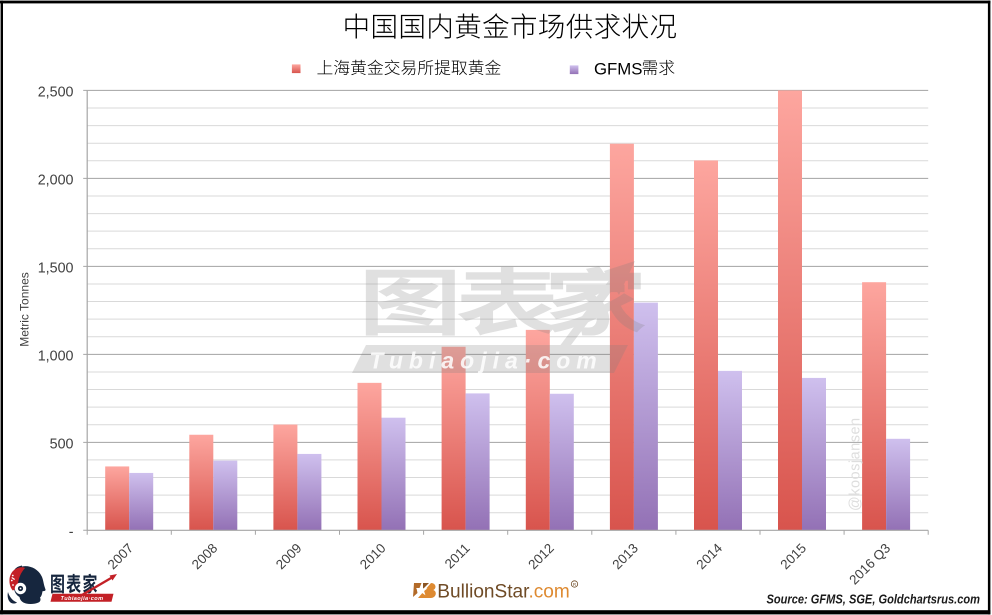  I want to click on svg-text: 500, so click(62, 445).